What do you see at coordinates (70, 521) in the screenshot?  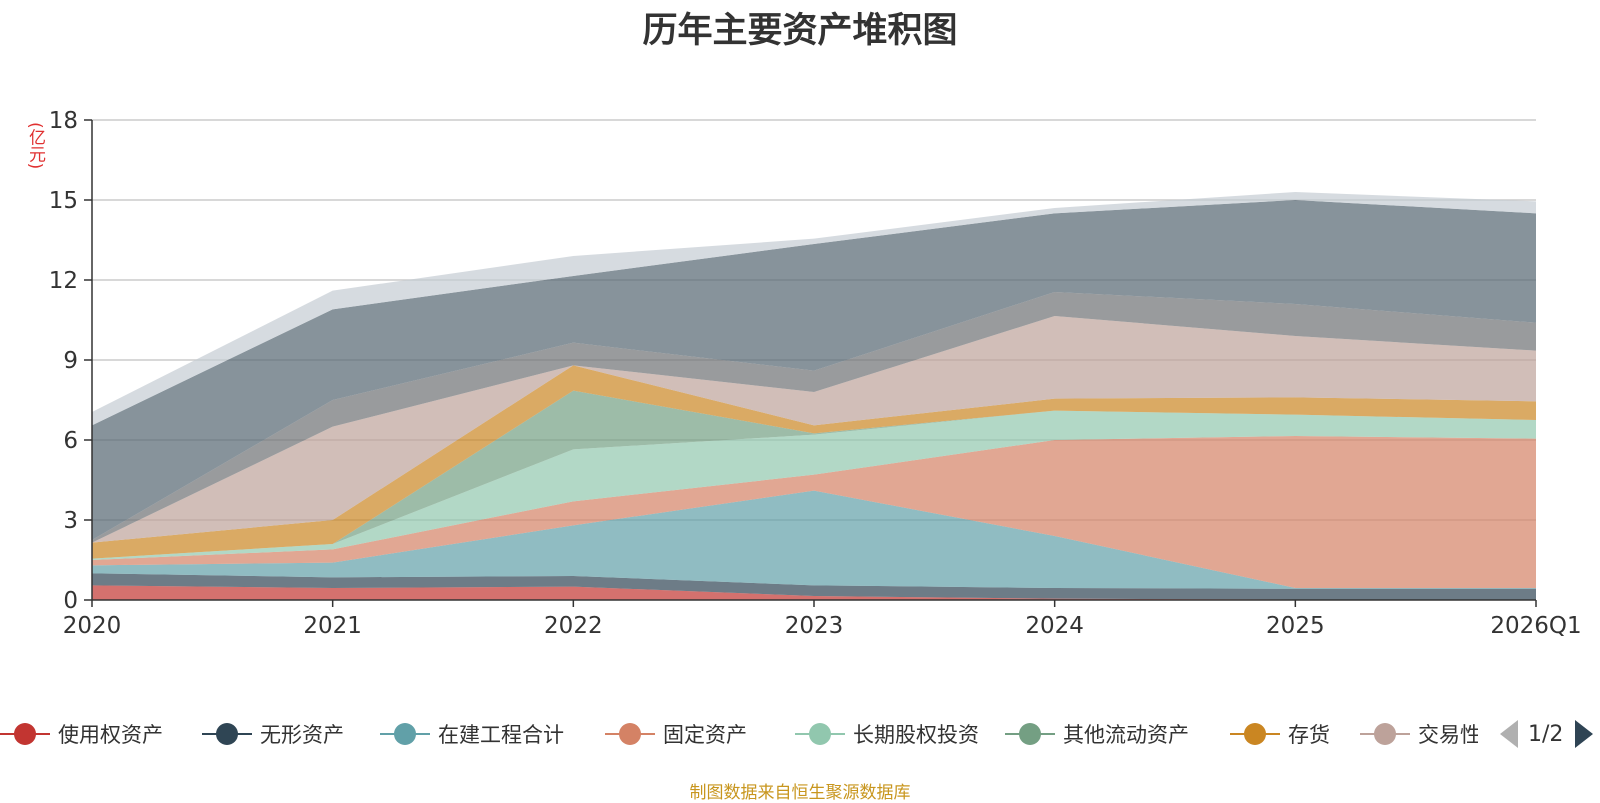 I see `y-tick-label: 3` at bounding box center [70, 521].